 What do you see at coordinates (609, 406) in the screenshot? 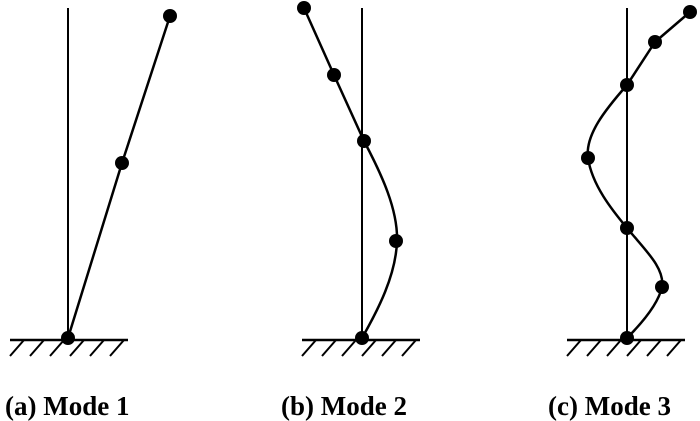
I see `panel-caption: (c) Mode 3` at bounding box center [609, 406].